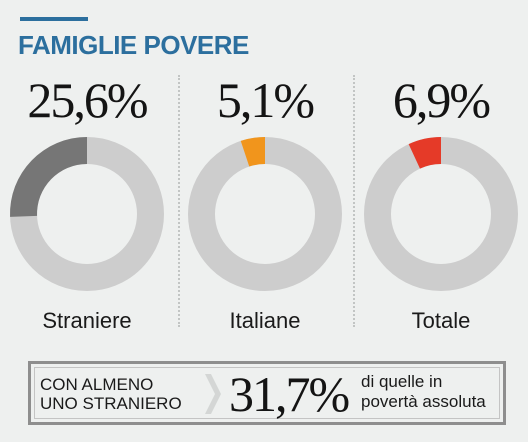  What do you see at coordinates (87, 100) in the screenshot?
I see `value-label-straniere: 25,6%` at bounding box center [87, 100].